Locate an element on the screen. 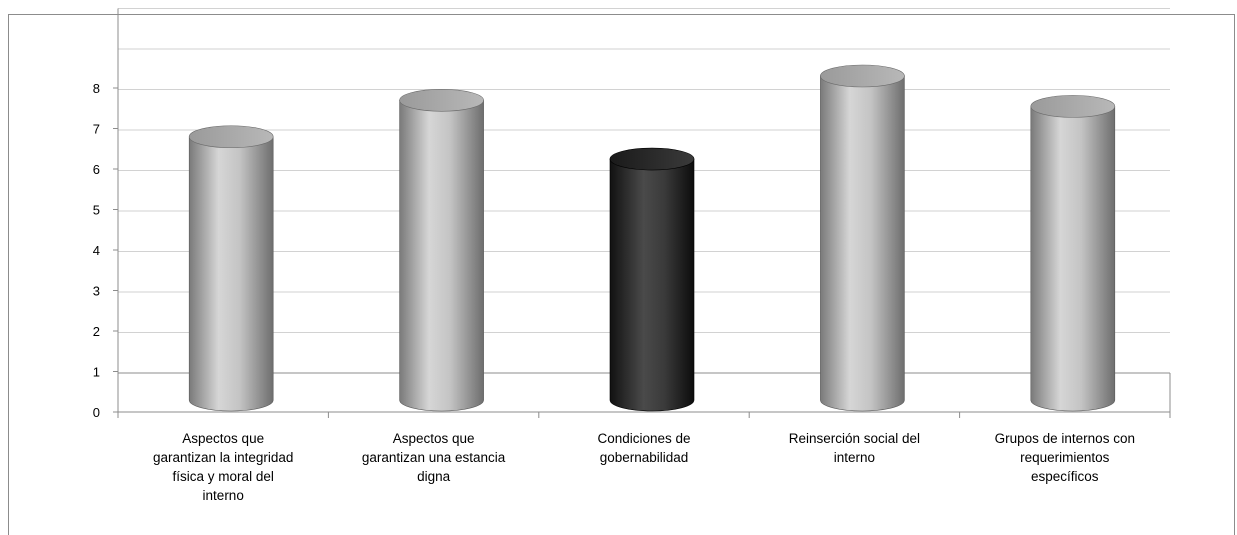 The height and width of the screenshot is (535, 1237). x-category-label-line: física y moral del is located at coordinates (223, 476).